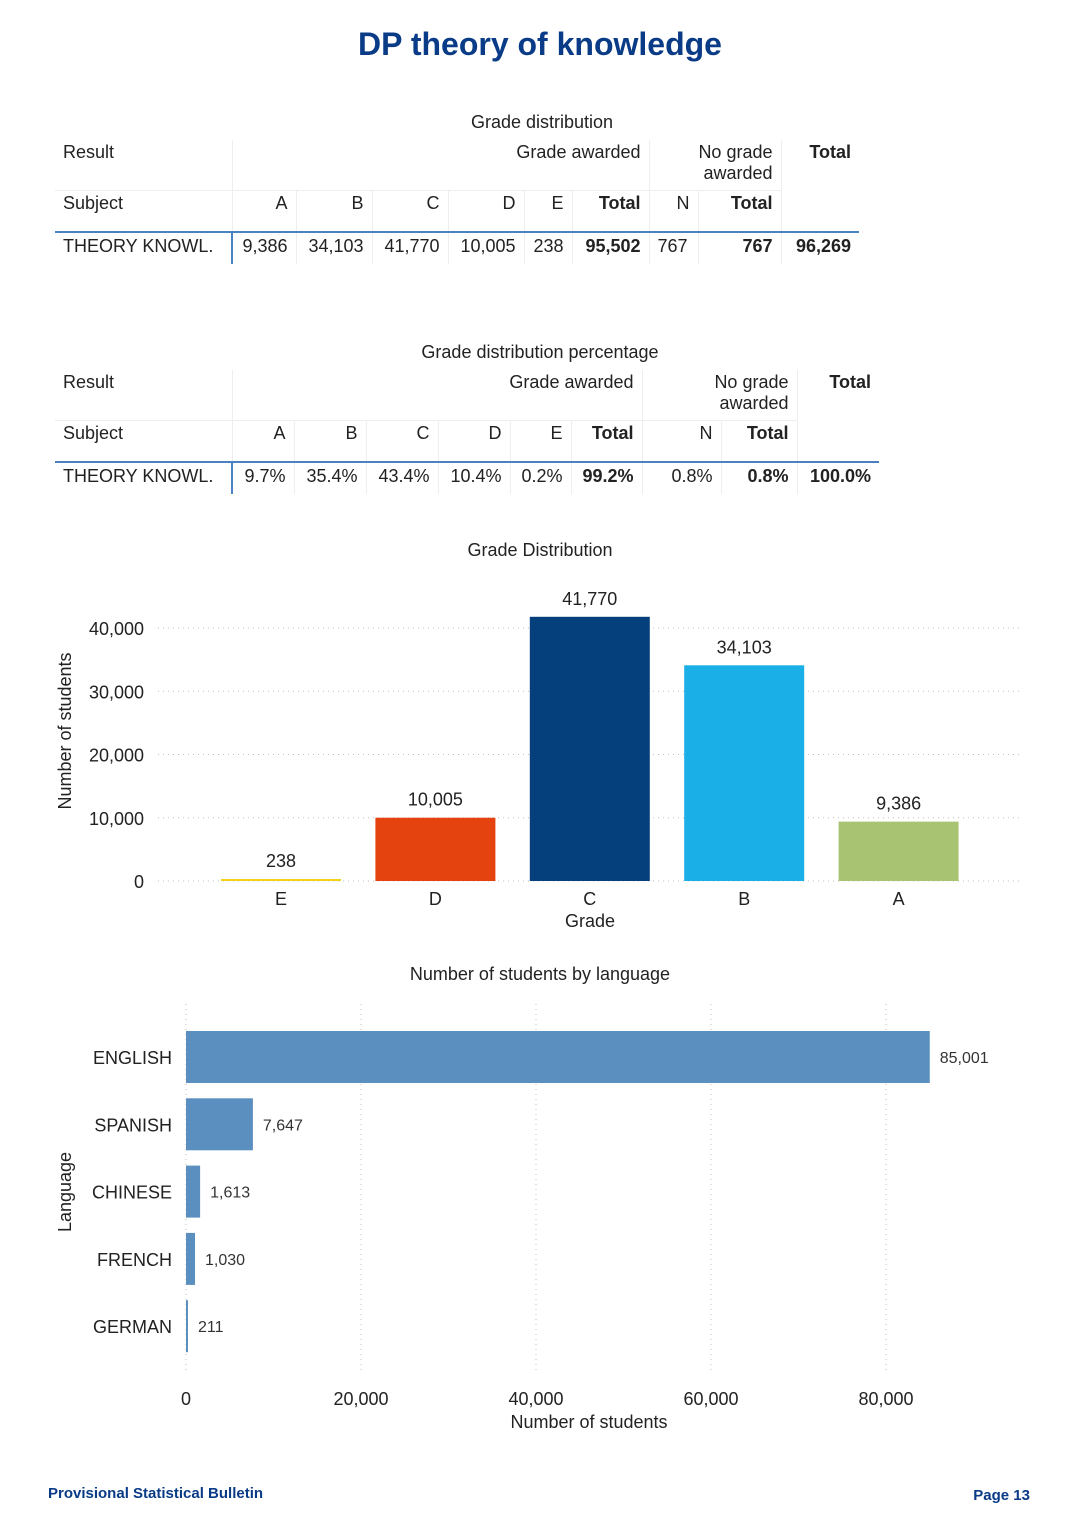 This screenshot has height=1527, width=1080. I want to click on table-cell: 10.4%, so click(474, 477).